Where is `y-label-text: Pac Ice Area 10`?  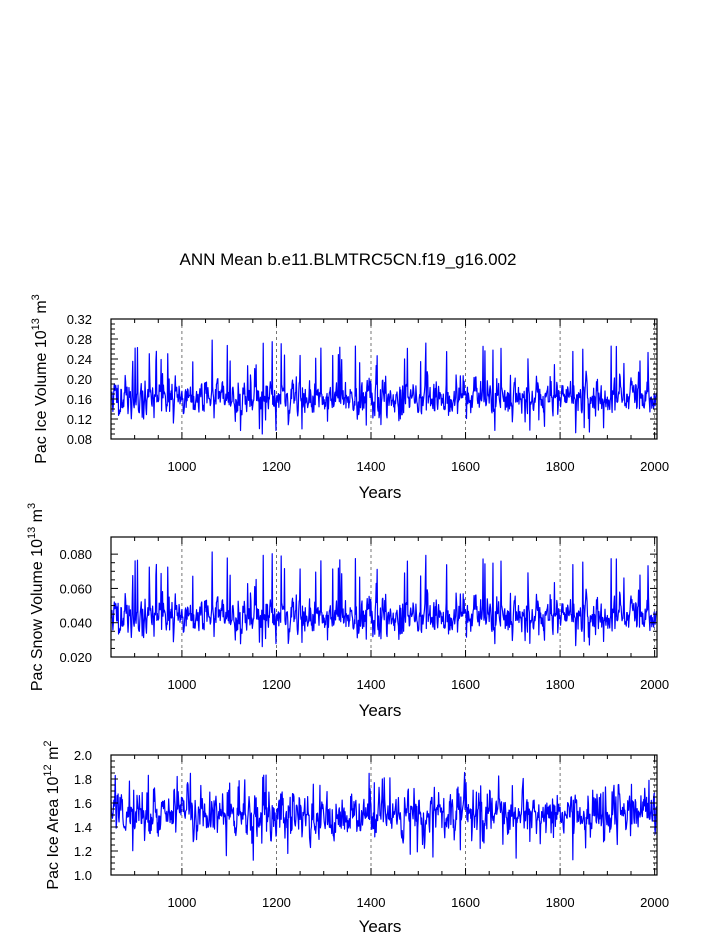
y-label-text: Pac Ice Area 10 is located at coordinates (53, 833).